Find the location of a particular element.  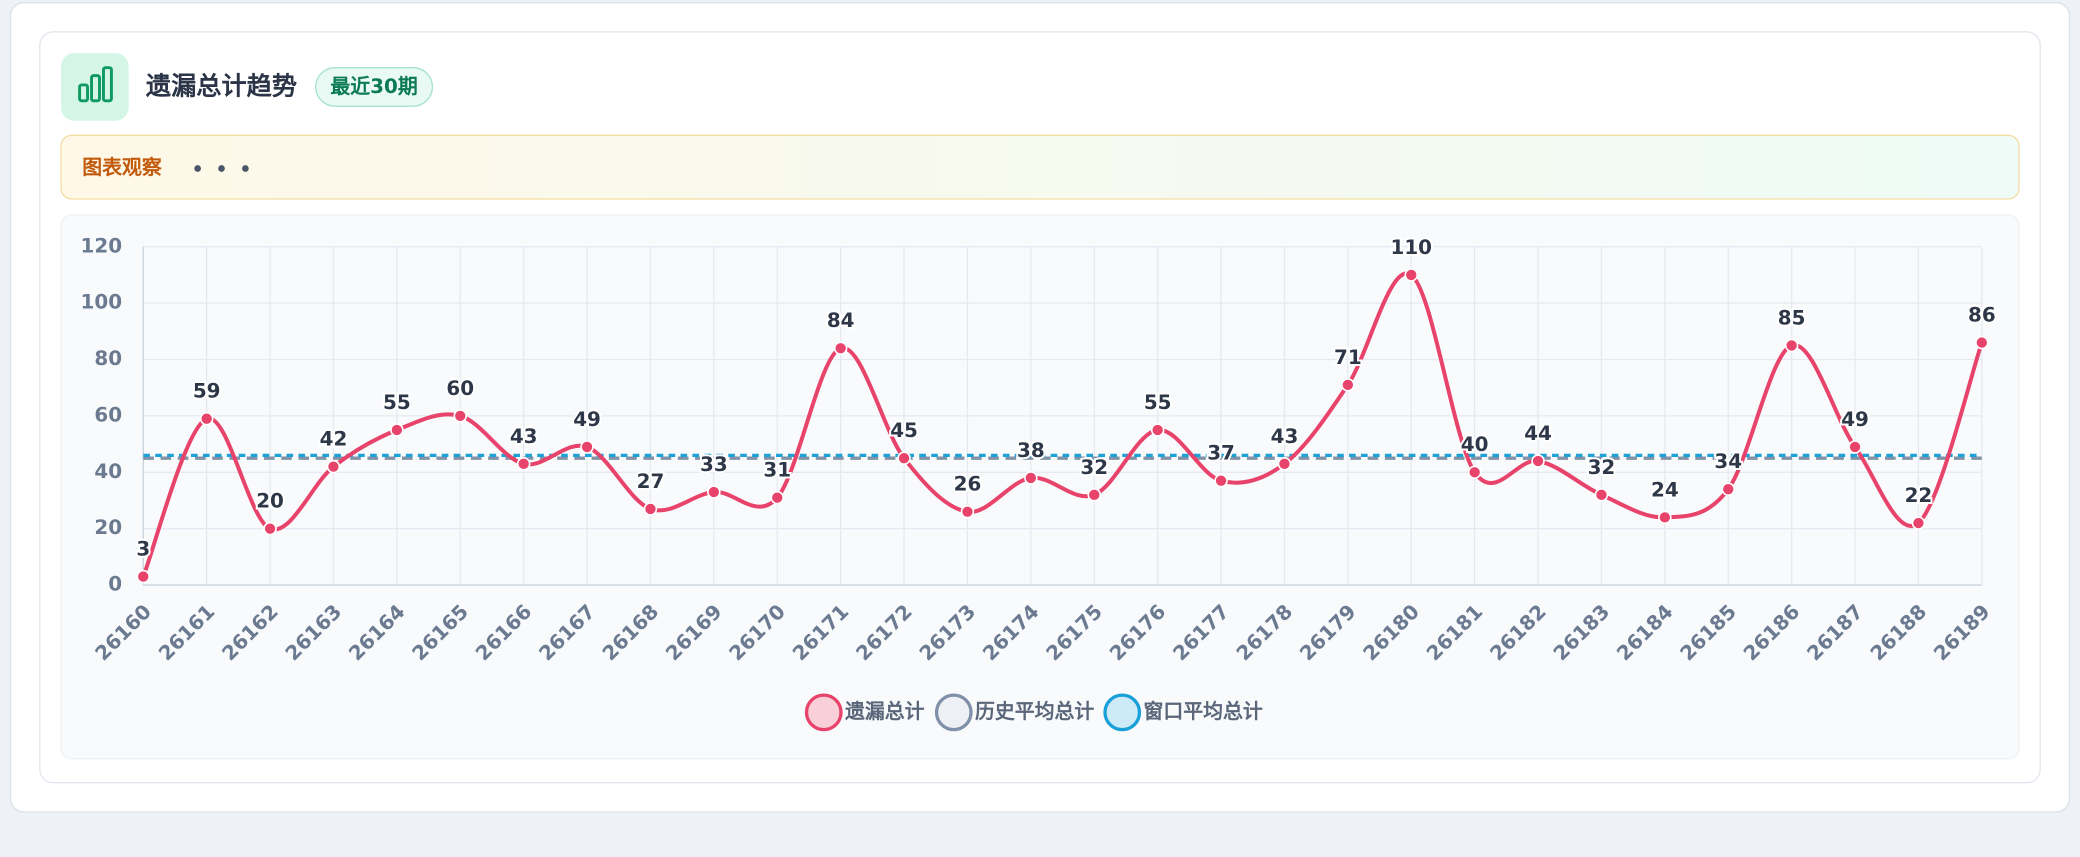

icon-bg is located at coordinates (95, 87).